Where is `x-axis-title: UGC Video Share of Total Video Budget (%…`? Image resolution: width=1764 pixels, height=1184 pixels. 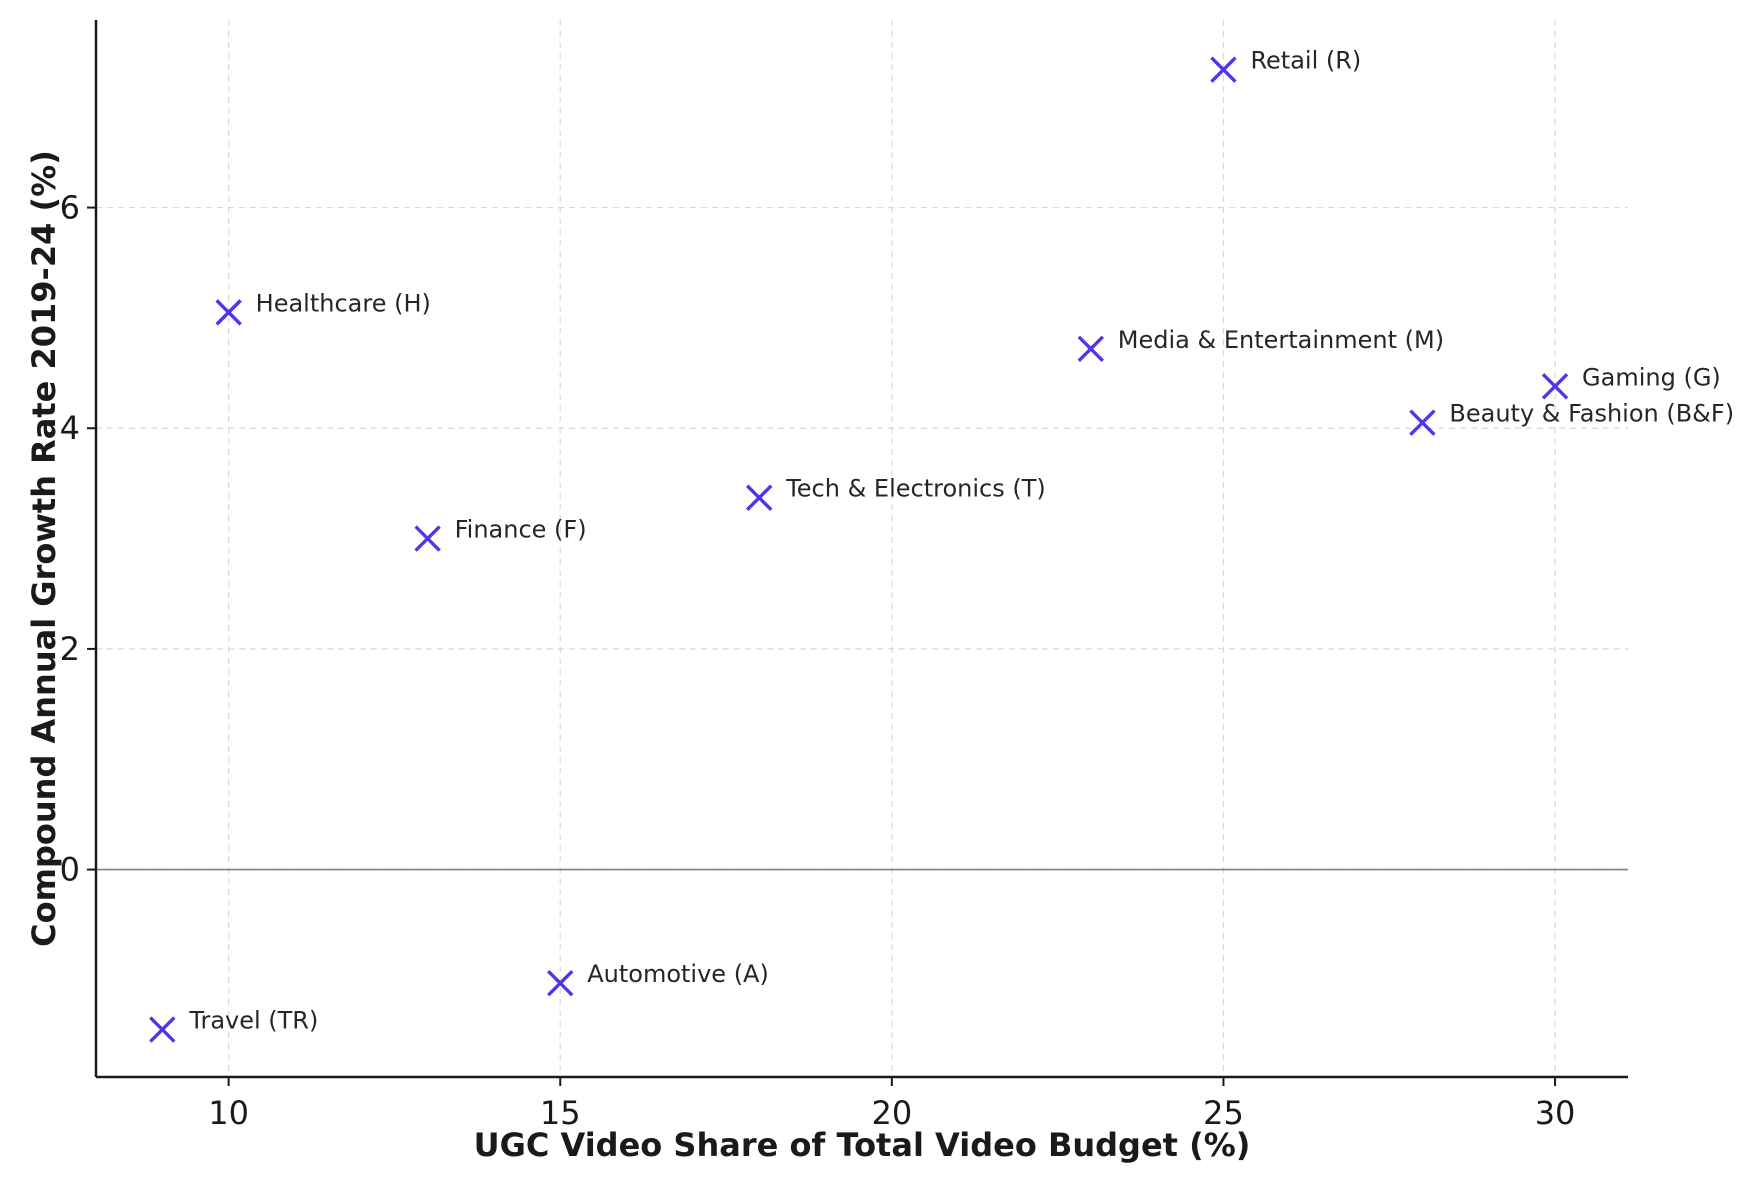
x-axis-title: UGC Video Share of Total Video Budget (%… is located at coordinates (862, 1145).